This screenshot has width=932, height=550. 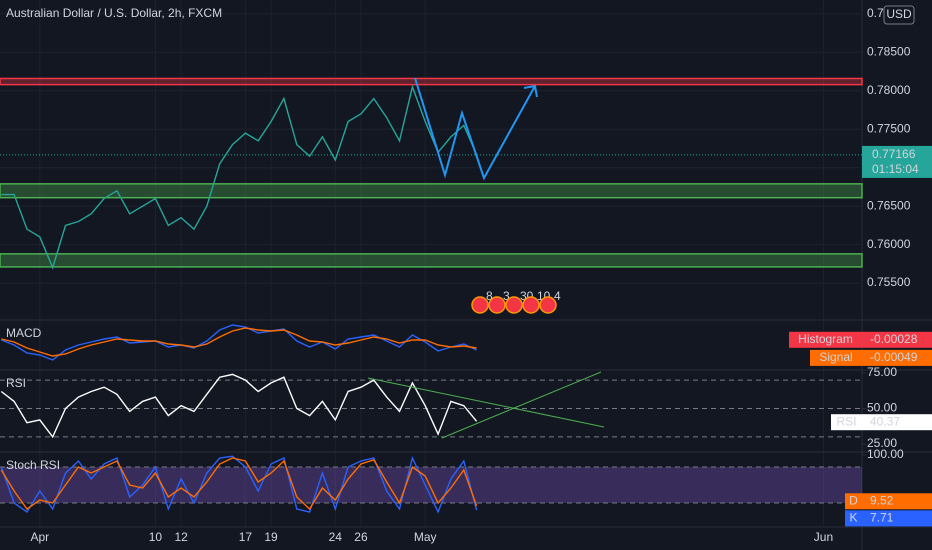 What do you see at coordinates (894, 357) in the screenshot?
I see `readout-value: -0.00049` at bounding box center [894, 357].